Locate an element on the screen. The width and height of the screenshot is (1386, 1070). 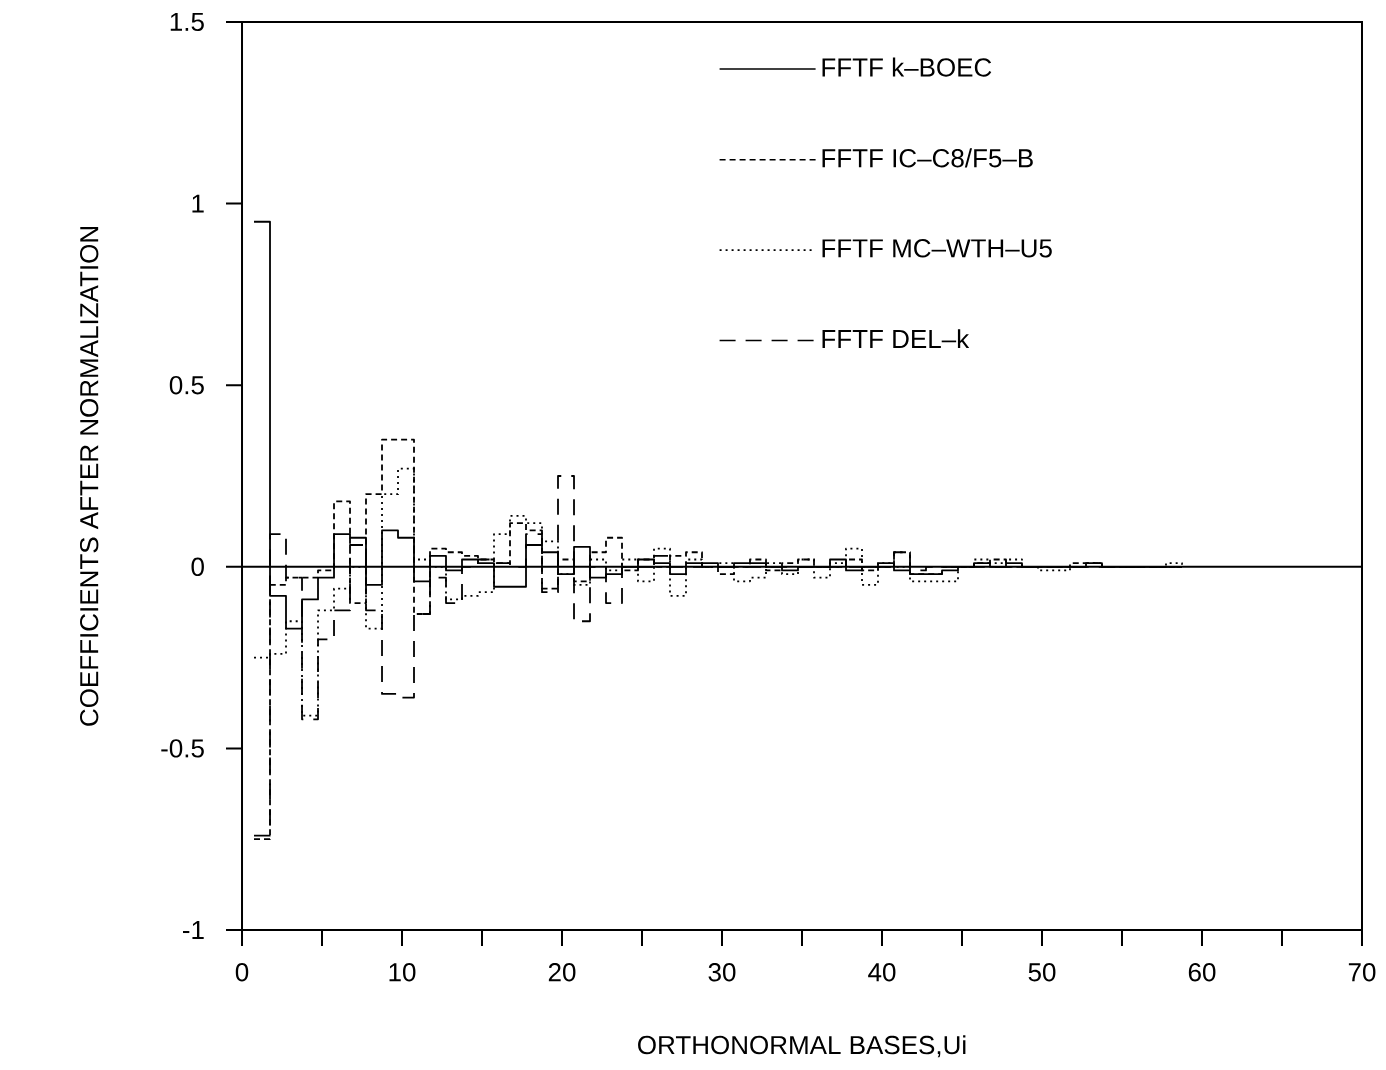
x-axis-title: ORTHONORMAL BASES,Ui is located at coordinates (802, 1046).